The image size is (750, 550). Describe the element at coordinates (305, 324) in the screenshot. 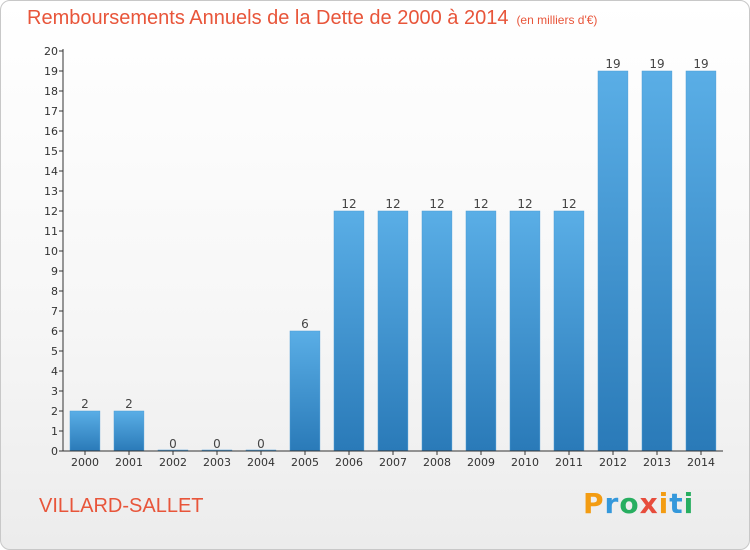

I see `value-label: 6` at that location.